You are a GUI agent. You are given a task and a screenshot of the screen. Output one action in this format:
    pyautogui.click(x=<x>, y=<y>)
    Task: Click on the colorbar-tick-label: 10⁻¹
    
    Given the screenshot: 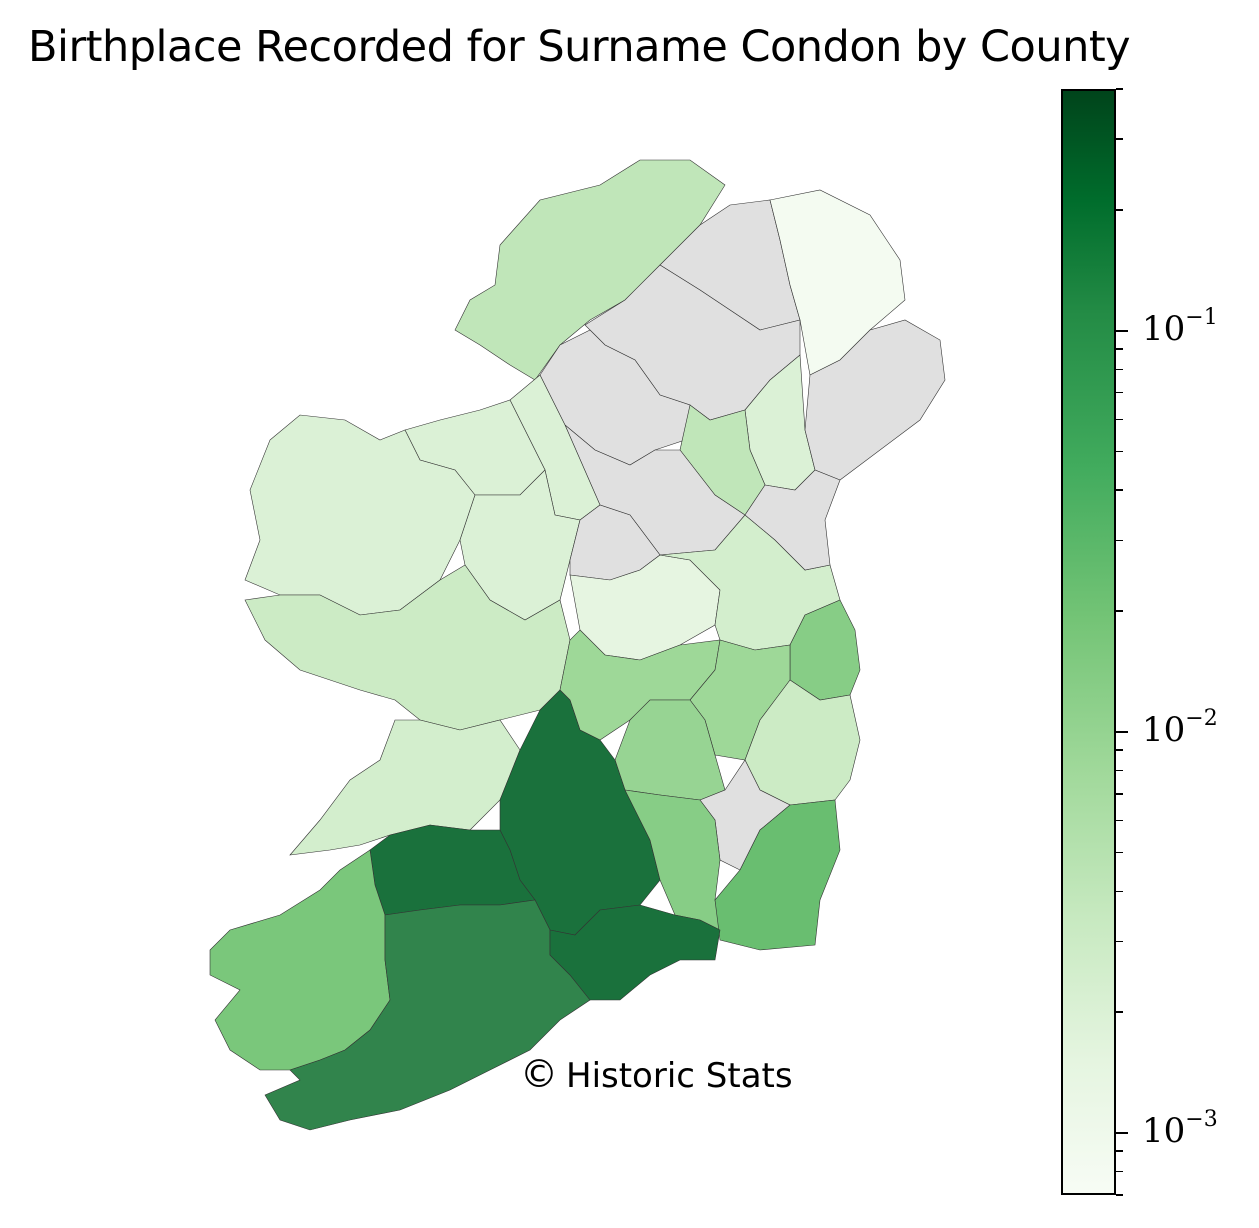 What is the action you would take?
    pyautogui.click(x=1180, y=326)
    